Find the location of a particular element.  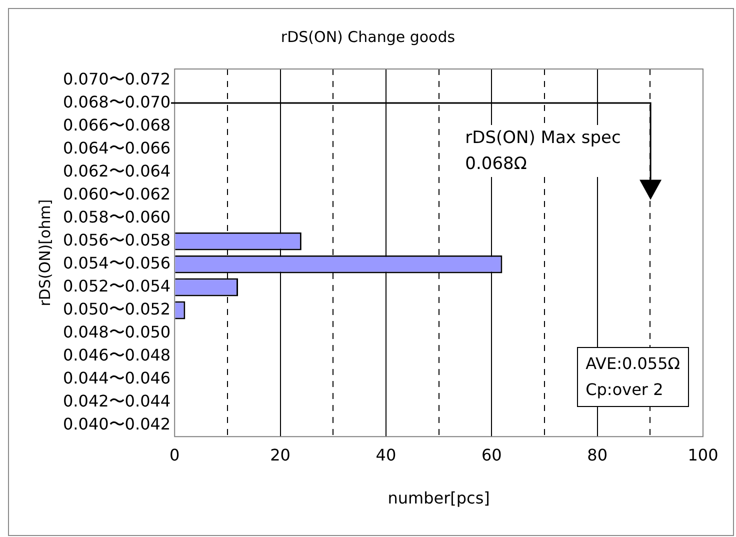

y-tick-label: 0.058〜0.060 is located at coordinates (117, 216).